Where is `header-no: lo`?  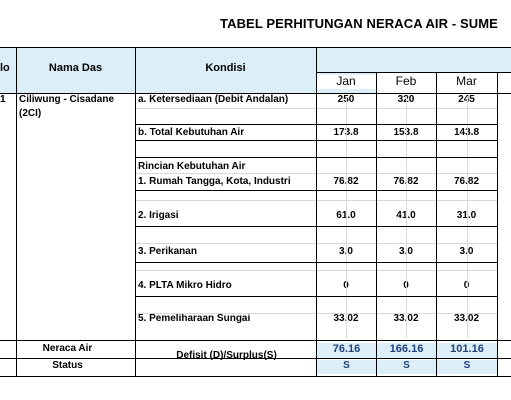
header-no: lo is located at coordinates (5, 68).